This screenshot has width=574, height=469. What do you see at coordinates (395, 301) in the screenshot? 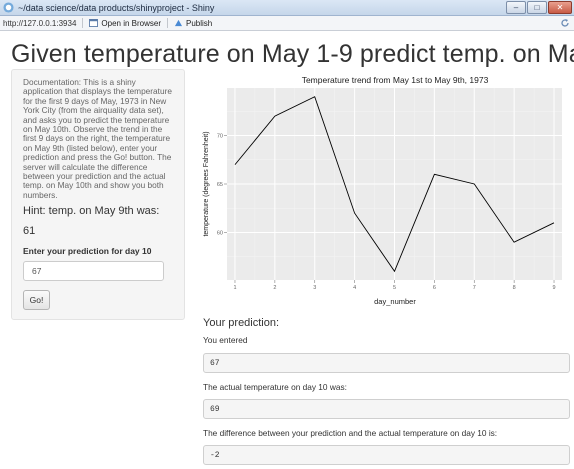
I see `x-axis-label: day_number` at bounding box center [395, 301].